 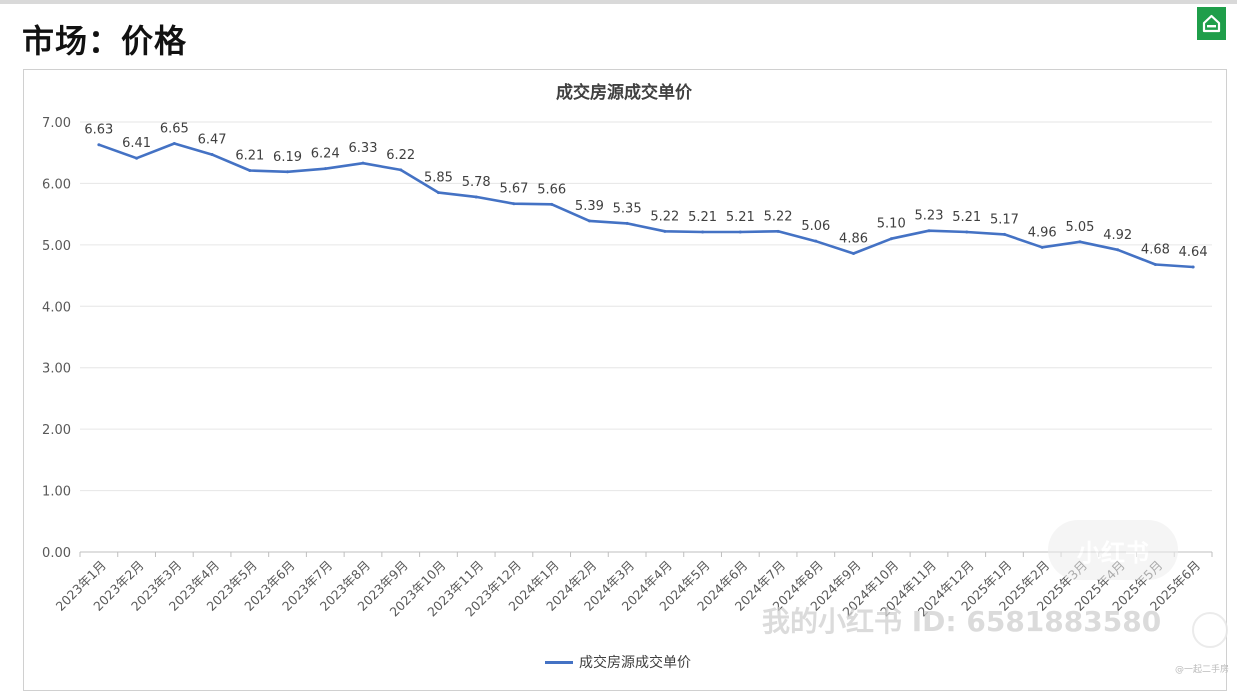 I want to click on y-tick-label: 5.00, so click(x=56, y=246).